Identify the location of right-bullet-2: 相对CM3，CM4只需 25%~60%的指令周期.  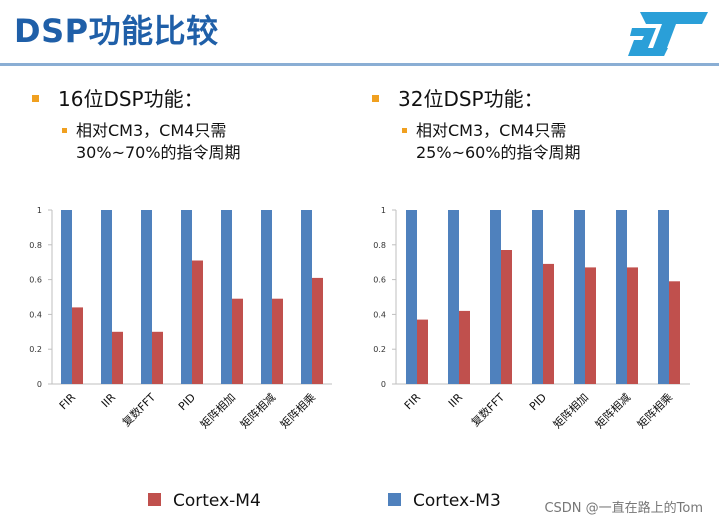
(476, 142).